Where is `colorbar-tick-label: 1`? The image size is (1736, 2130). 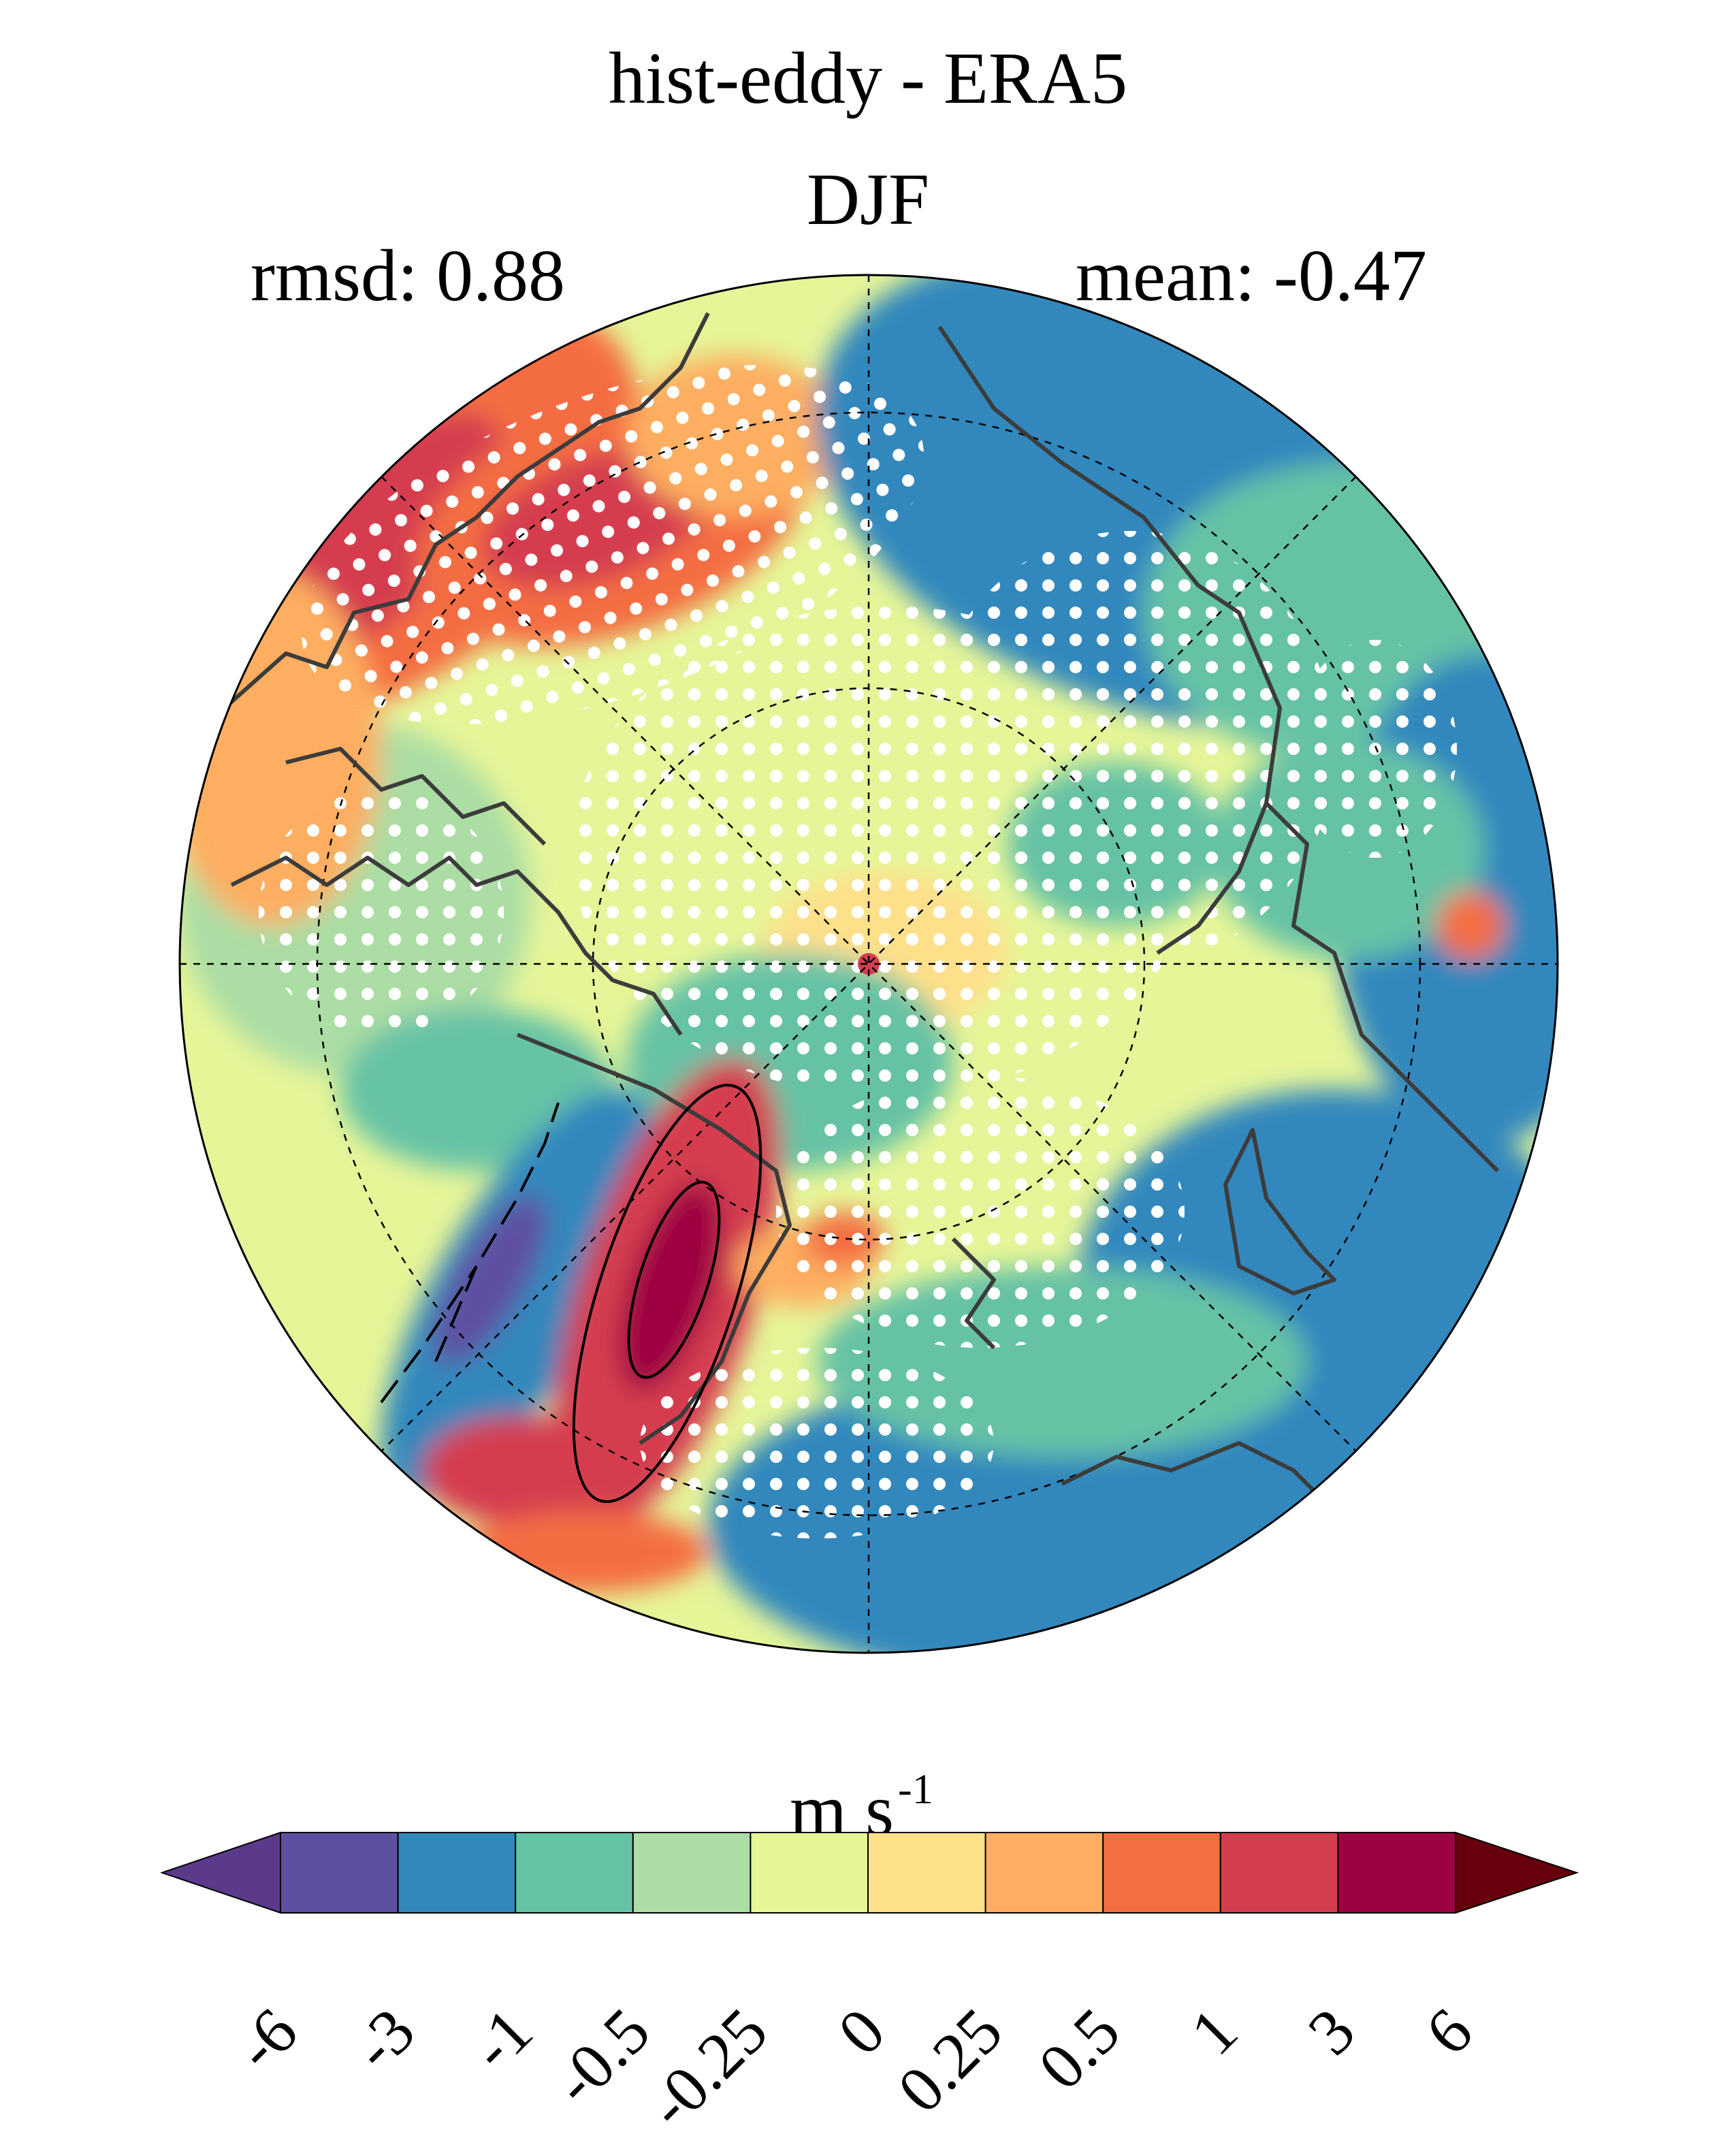
colorbar-tick-label: 1 is located at coordinates (1213, 2031).